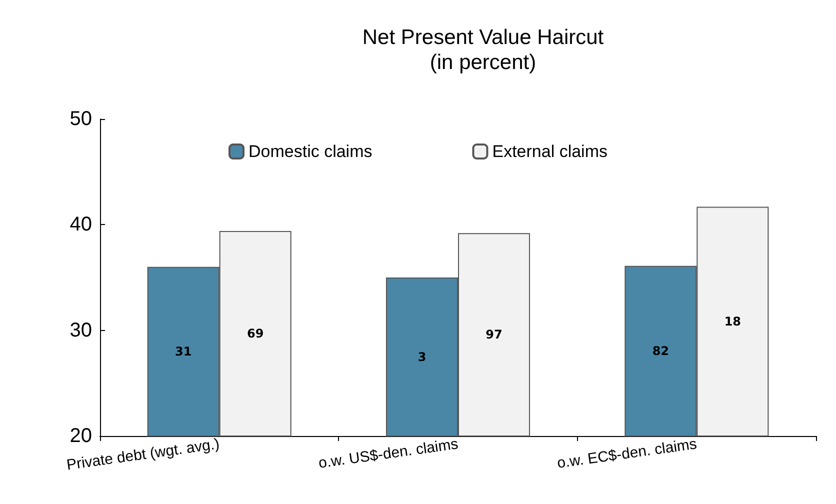  Describe the element at coordinates (627, 454) in the screenshot. I see `x-tick-label: o.w. EC$-den. claims` at that location.